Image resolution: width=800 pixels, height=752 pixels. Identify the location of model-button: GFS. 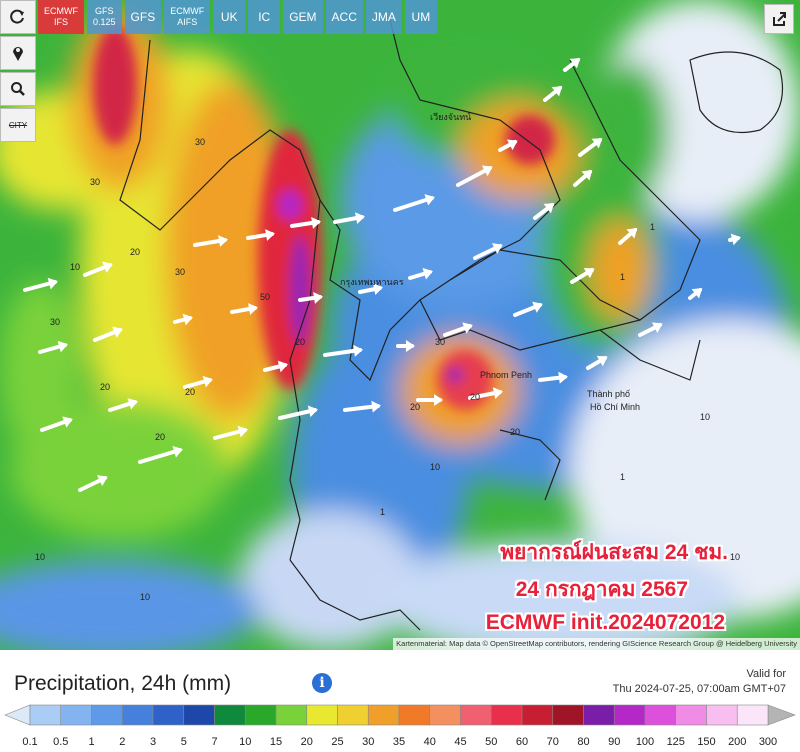
(143, 17).